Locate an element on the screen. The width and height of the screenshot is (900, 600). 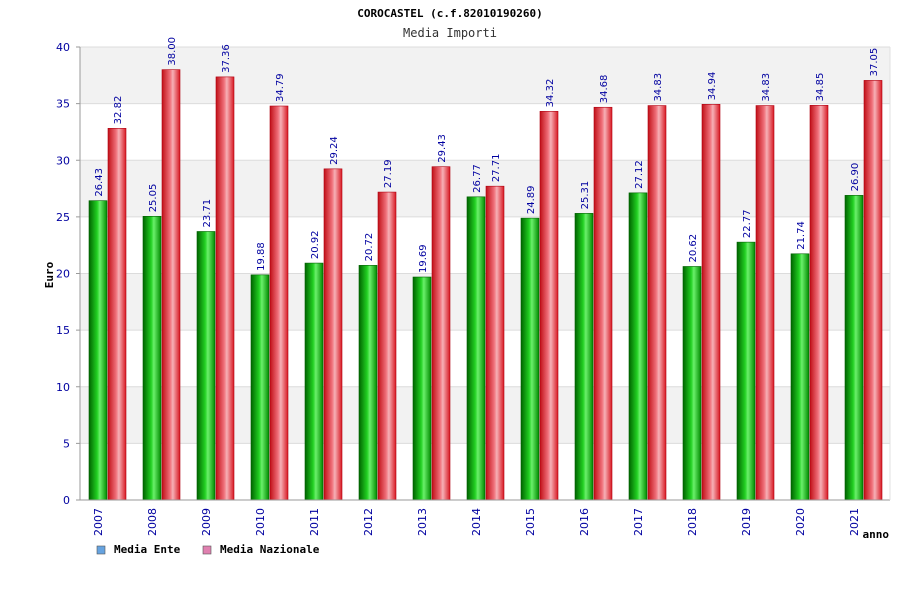
x-tick-label-2008: 2008 is located at coordinates (152, 522).